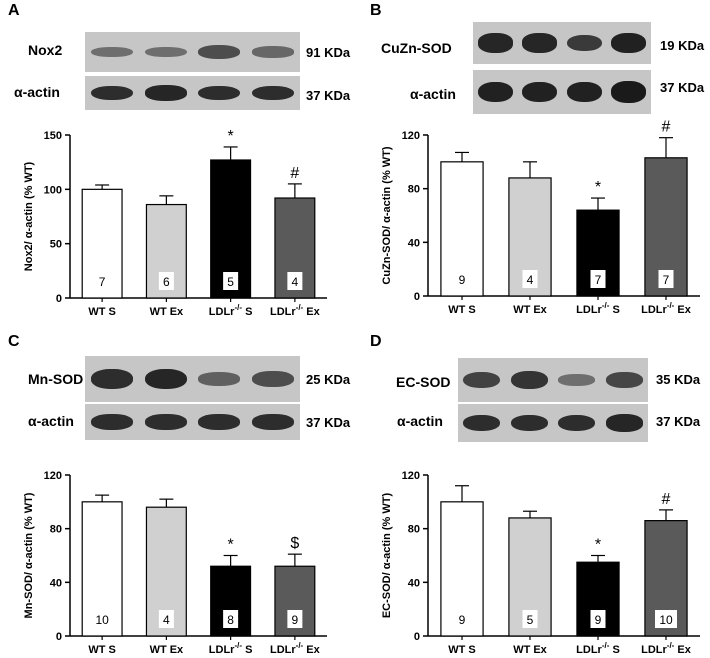 The image size is (710, 658). What do you see at coordinates (678, 379) in the screenshot?
I see `blot-protein-size-d: 35 KDa` at bounding box center [678, 379].